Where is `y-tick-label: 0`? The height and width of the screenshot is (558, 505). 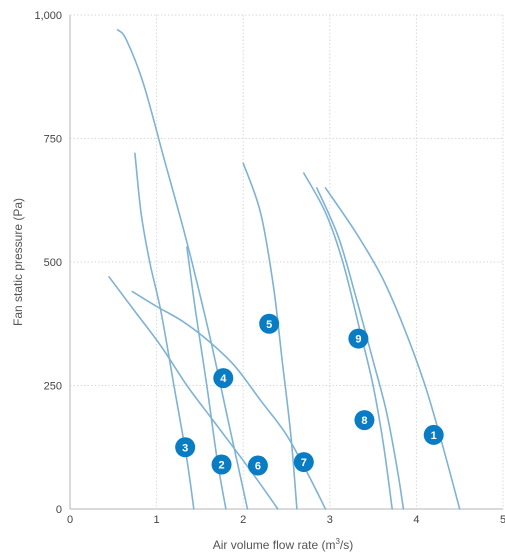
y-tick-label: 0 is located at coordinates (59, 510).